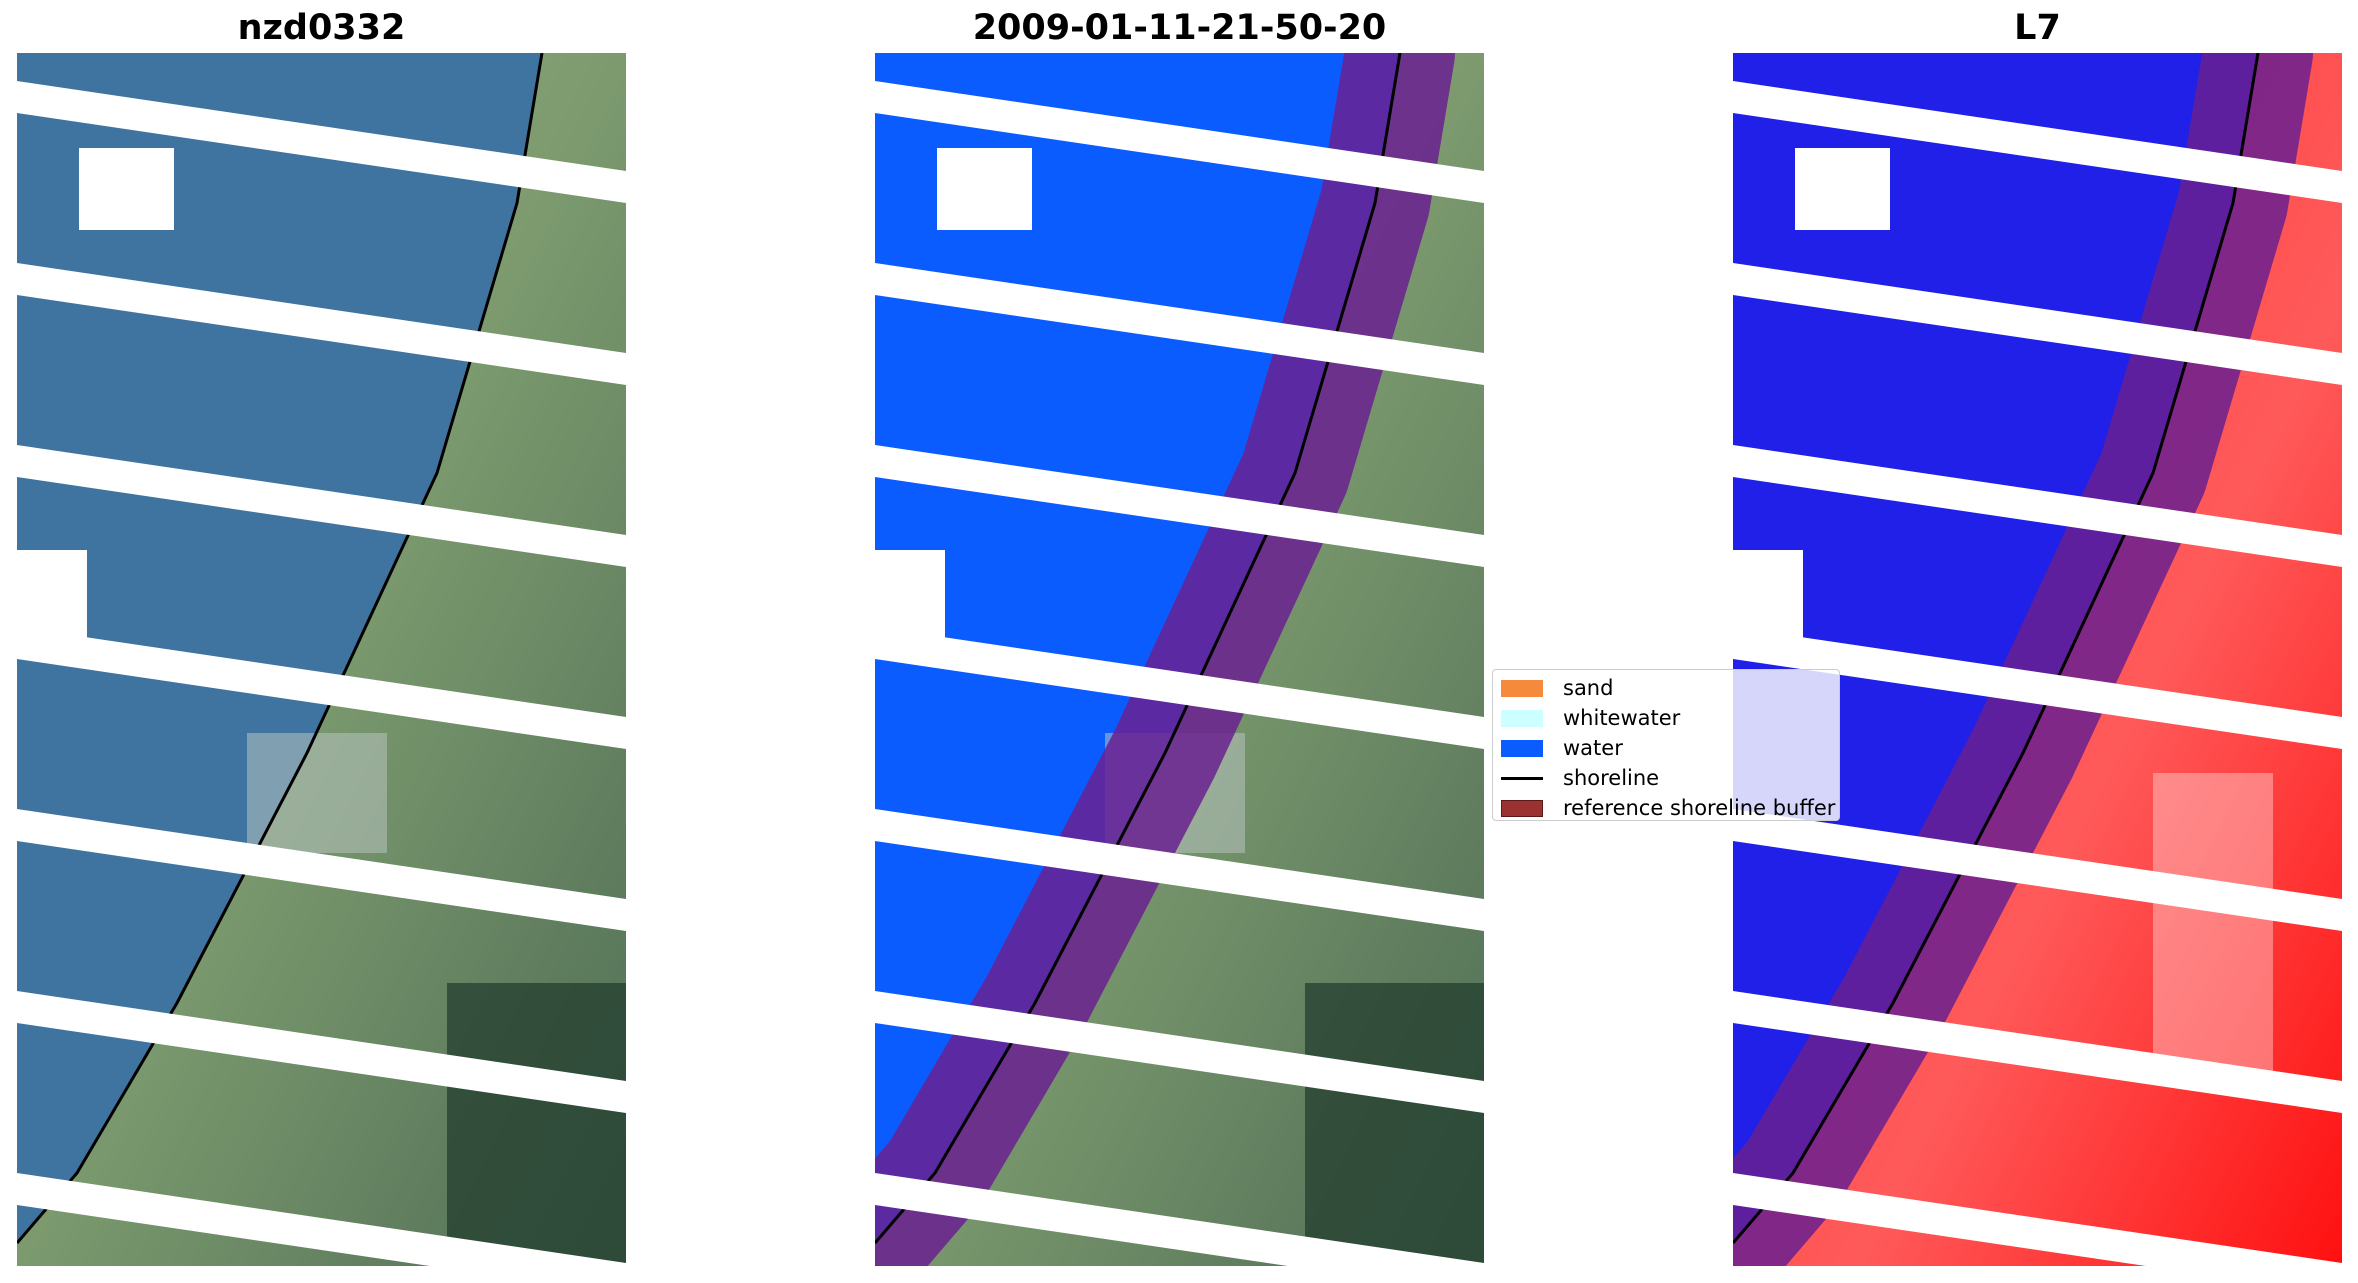 The image size is (2358, 1283). I want to click on panel-title-rgb: nzd0332, so click(321, 28).